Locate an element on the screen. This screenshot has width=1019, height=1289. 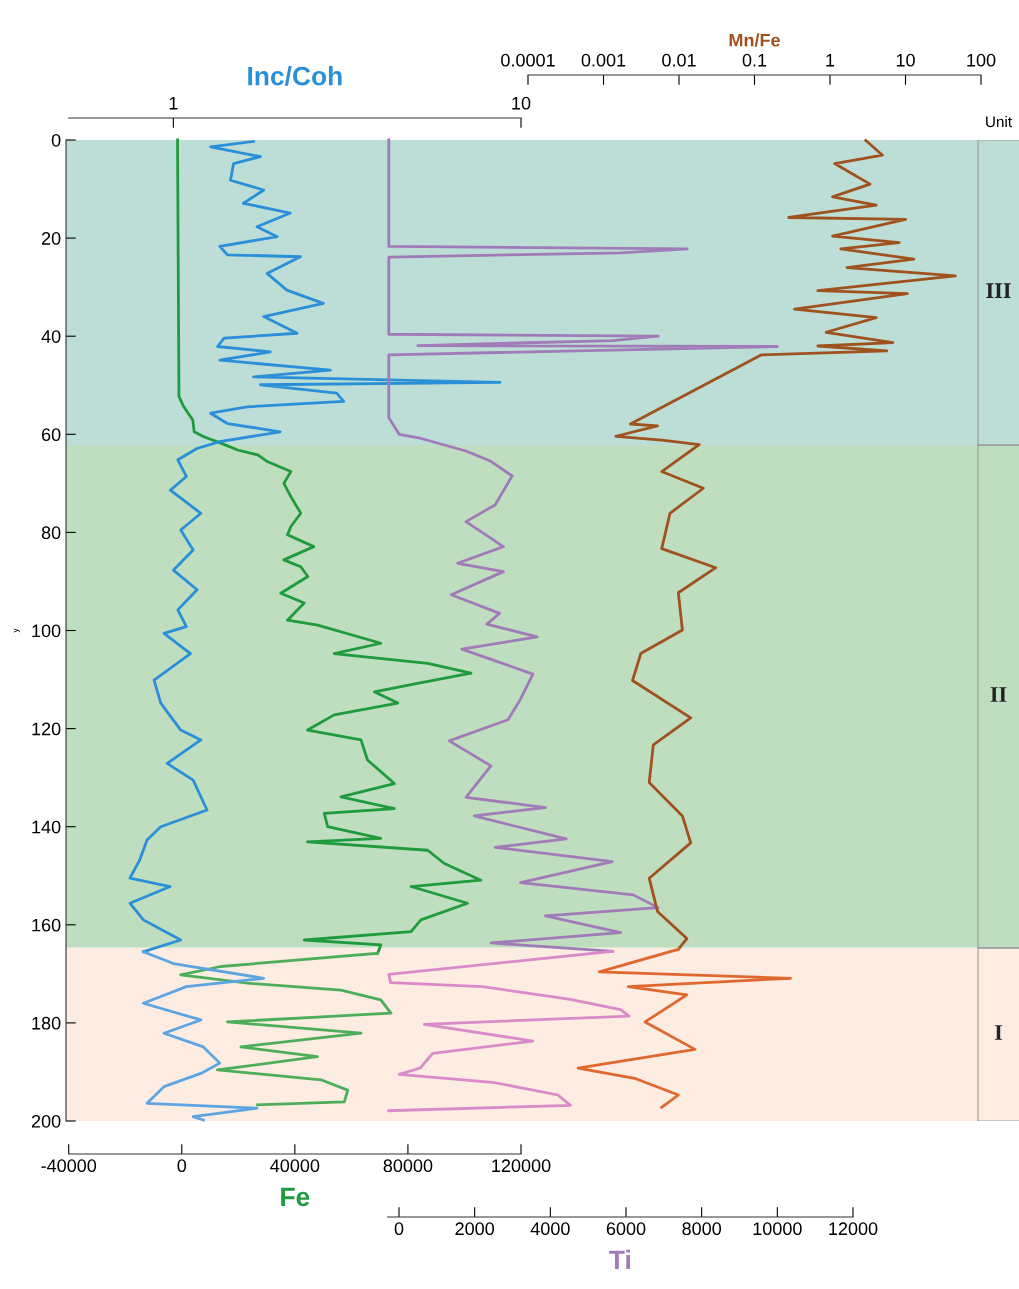
y-tick-label: 80 is located at coordinates (51, 533).